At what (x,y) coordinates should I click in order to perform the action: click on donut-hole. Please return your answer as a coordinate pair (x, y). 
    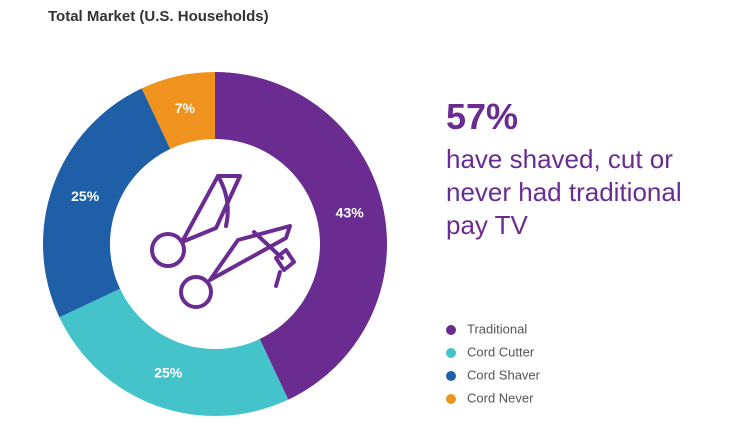
    Looking at the image, I should click on (215, 244).